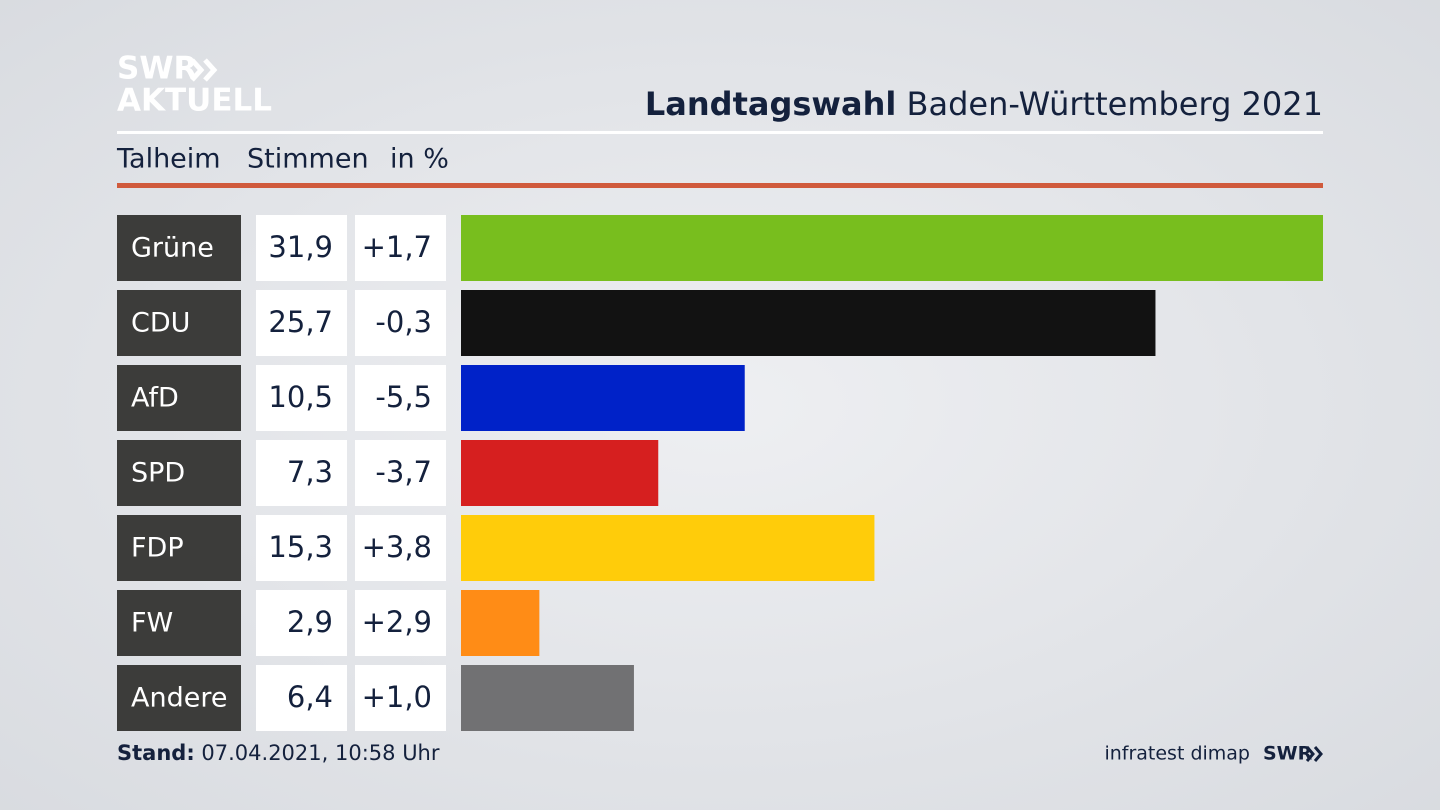 The image size is (1440, 810). I want to click on value-label: 10,5, so click(300, 397).